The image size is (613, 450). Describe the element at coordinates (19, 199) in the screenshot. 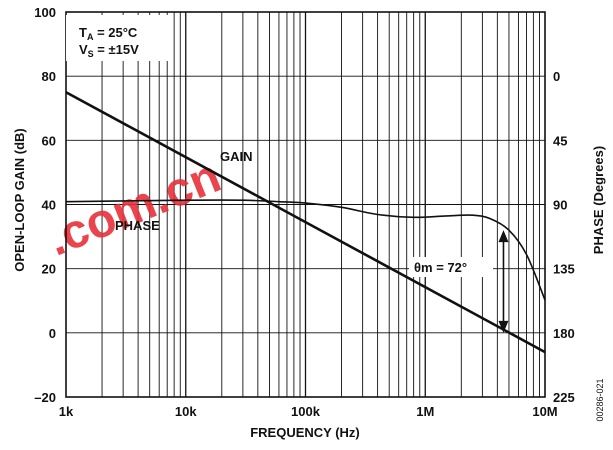

I see `y-axis-title: OPEN-LOOP GAIN (dB)` at that location.